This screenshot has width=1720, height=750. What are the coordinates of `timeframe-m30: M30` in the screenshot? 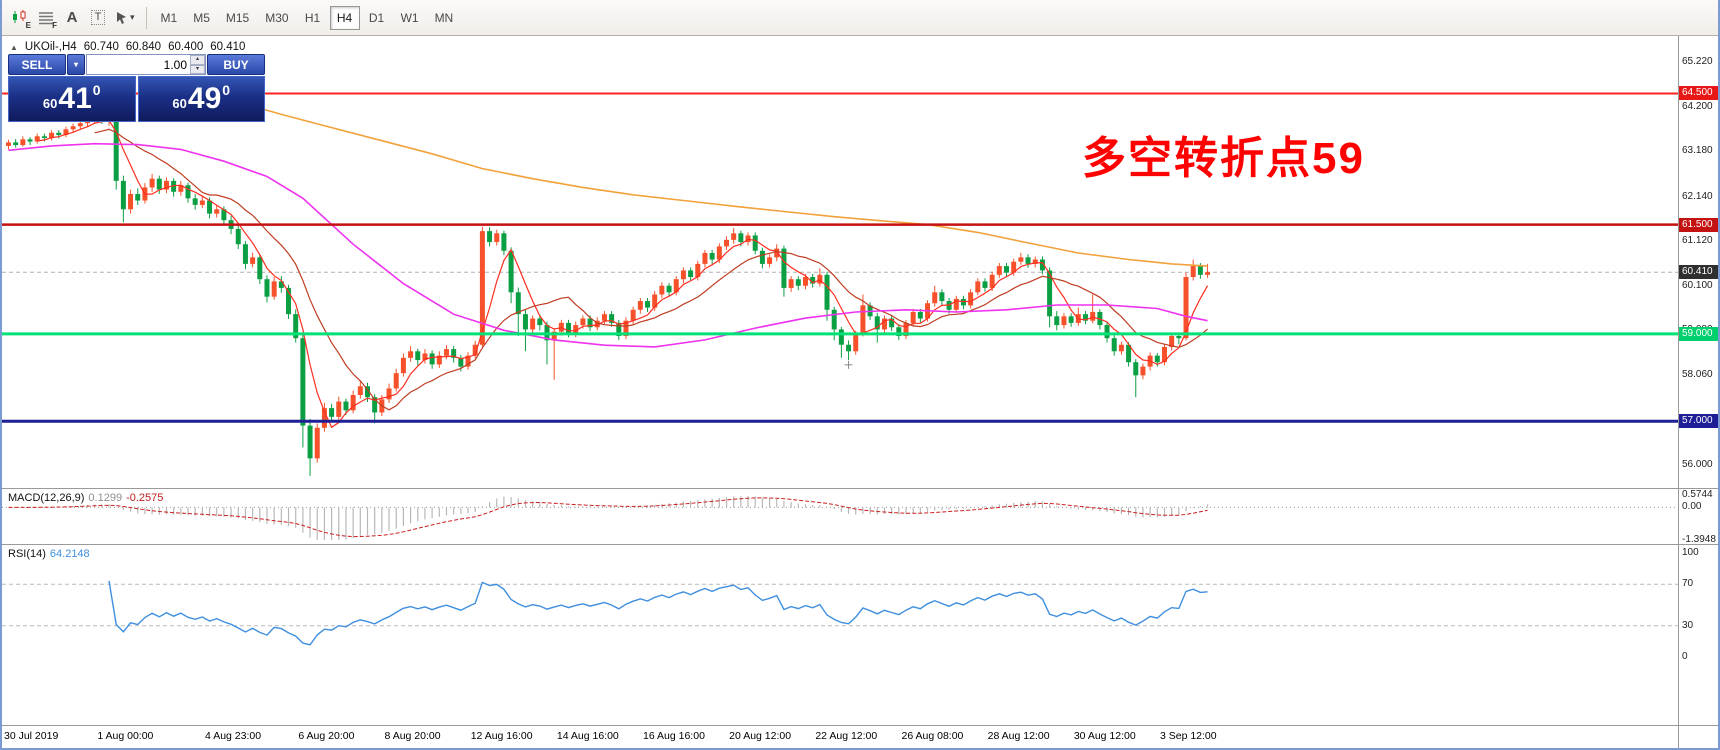 It's located at (276, 18).